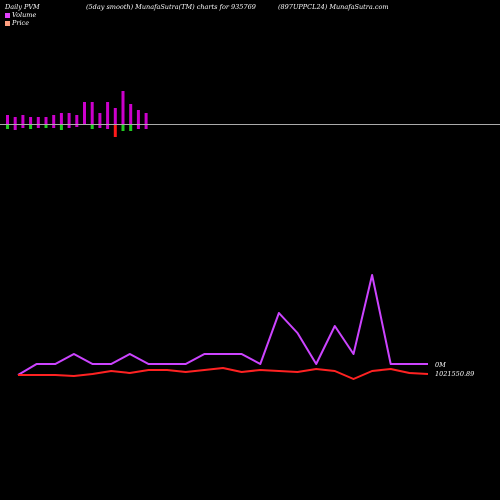 The width and height of the screenshot is (500, 500). Describe the element at coordinates (24, 15) in the screenshot. I see `legend-label-volume: Volume` at that location.